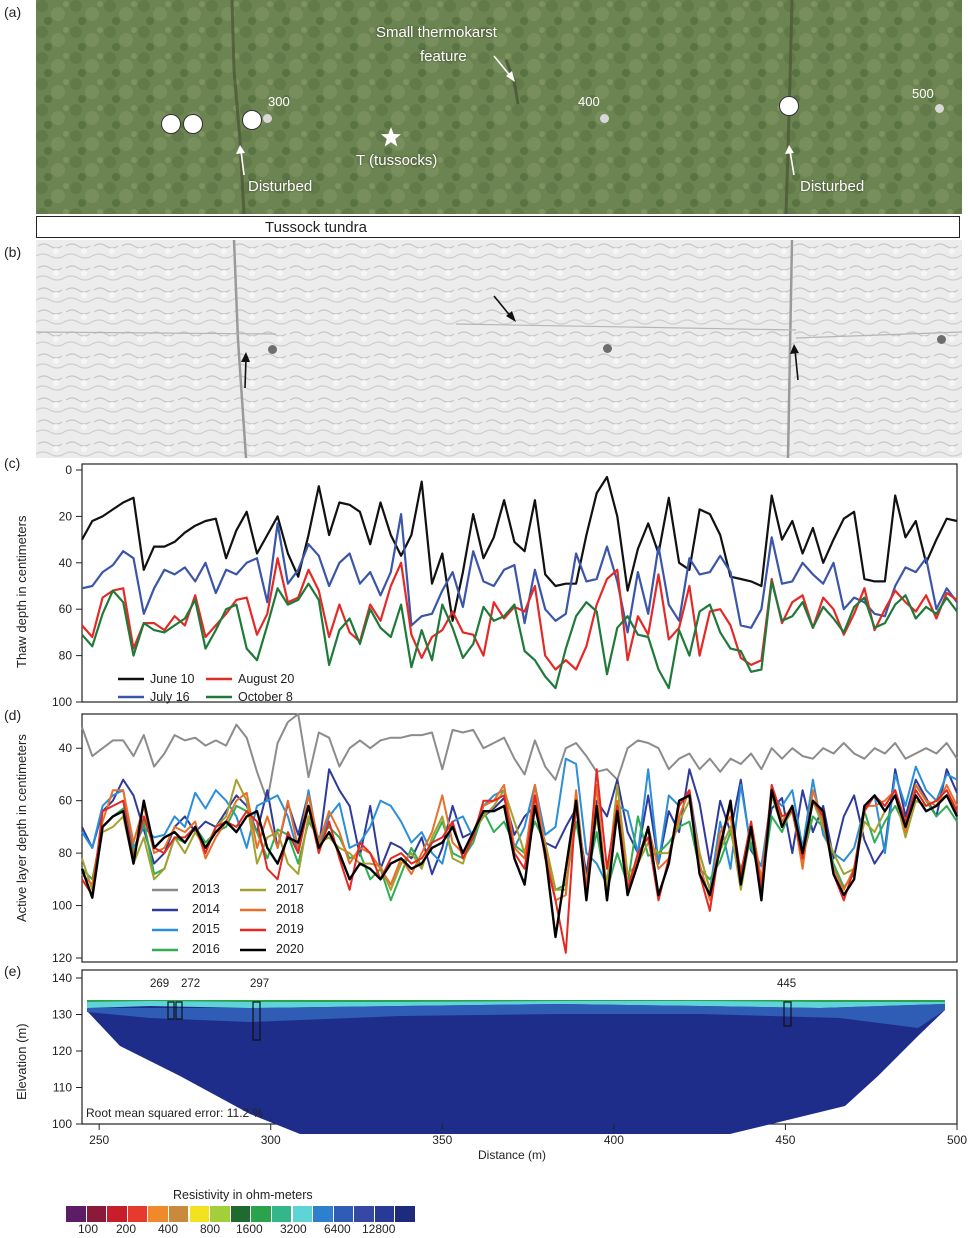  I want to click on legend-label: October 8, so click(265, 697).